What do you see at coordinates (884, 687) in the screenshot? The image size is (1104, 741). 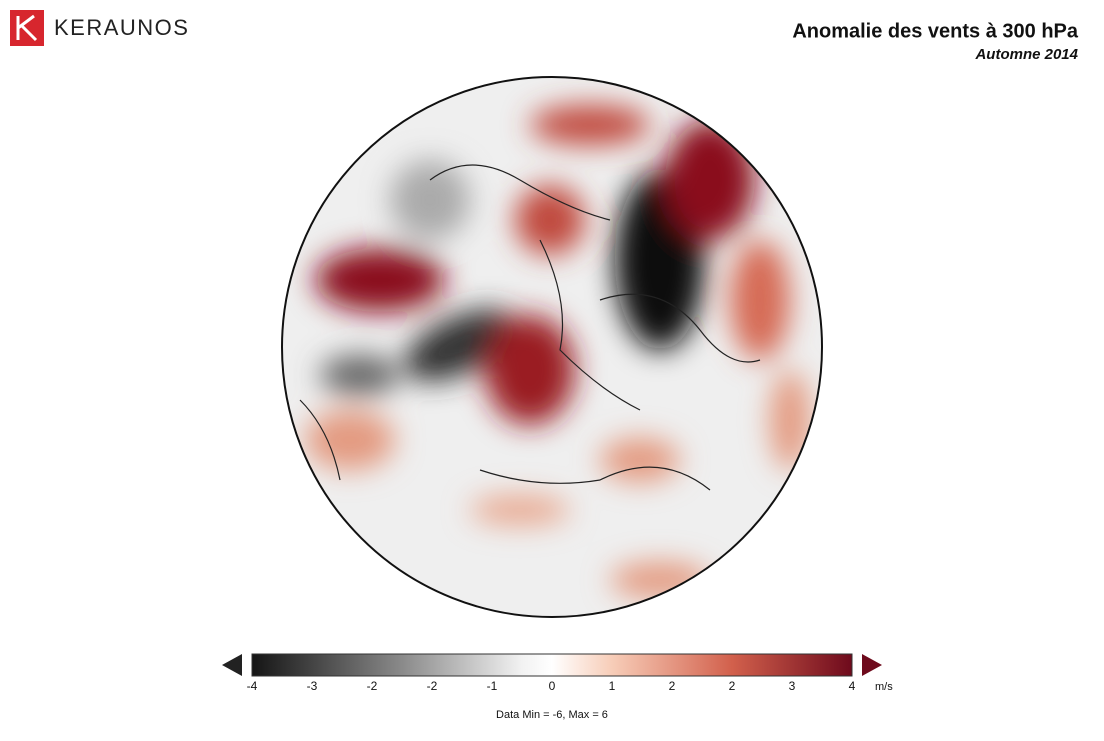 I see `colorbar-unit: m/s` at bounding box center [884, 687].